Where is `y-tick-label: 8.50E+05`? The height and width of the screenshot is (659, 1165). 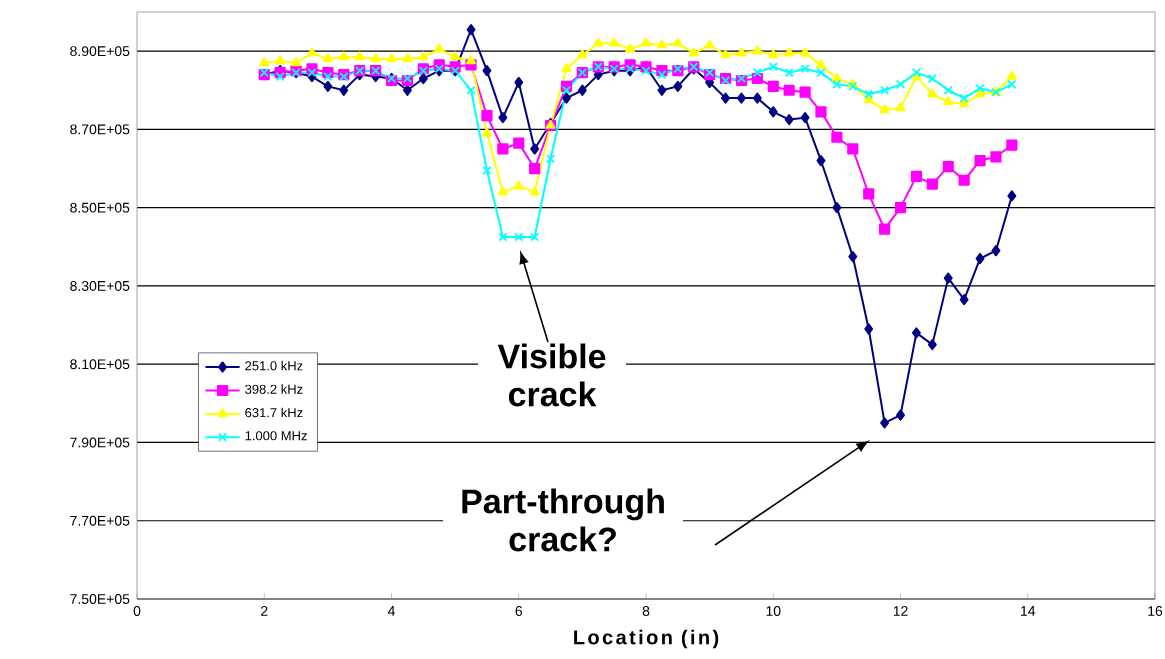
y-tick-label: 8.50E+05 is located at coordinates (100, 207).